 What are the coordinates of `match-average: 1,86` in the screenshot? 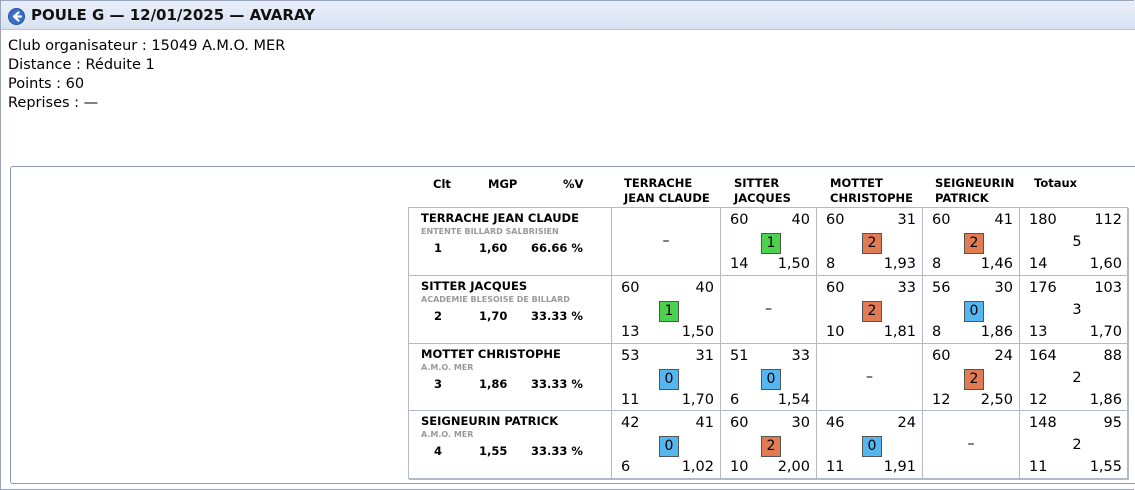 It's located at (996, 332).